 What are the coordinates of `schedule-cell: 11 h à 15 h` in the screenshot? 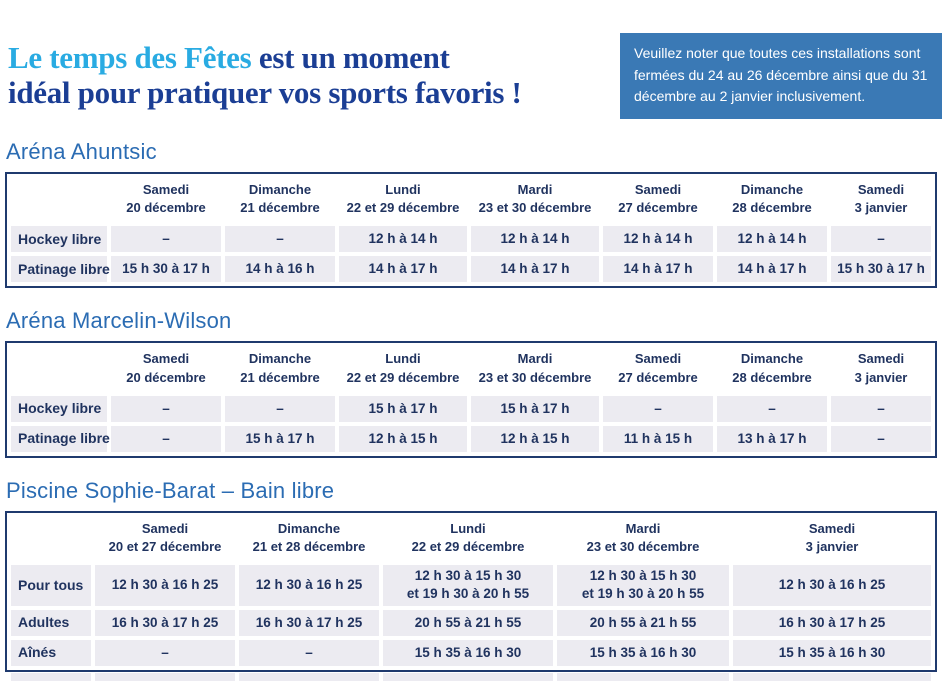 It's located at (658, 438).